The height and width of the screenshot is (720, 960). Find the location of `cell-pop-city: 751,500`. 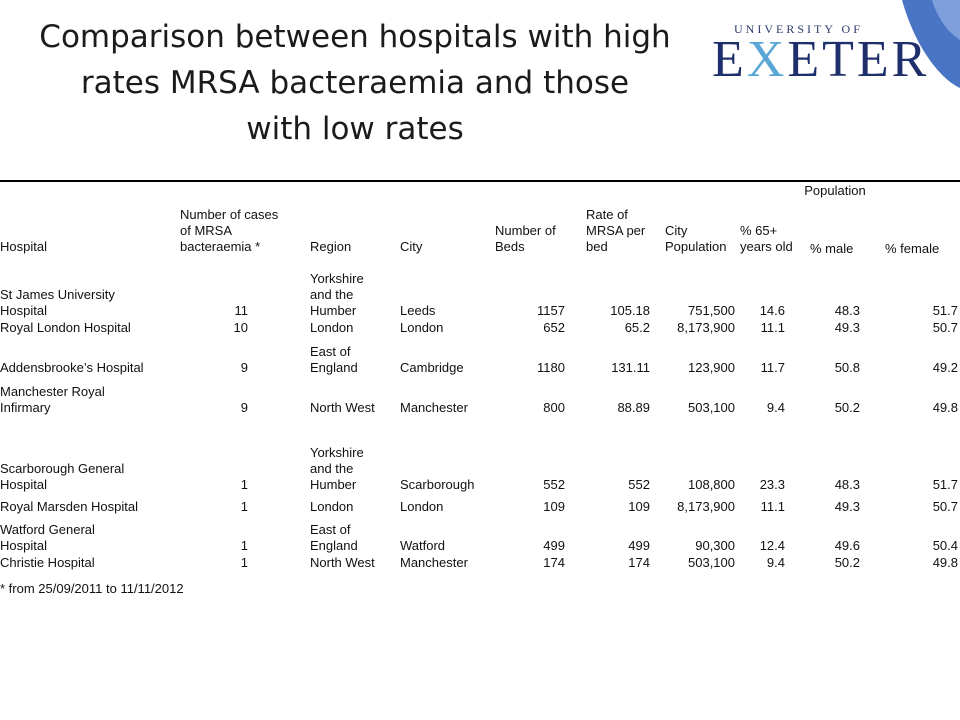

cell-pop-city: 751,500 is located at coordinates (711, 310).